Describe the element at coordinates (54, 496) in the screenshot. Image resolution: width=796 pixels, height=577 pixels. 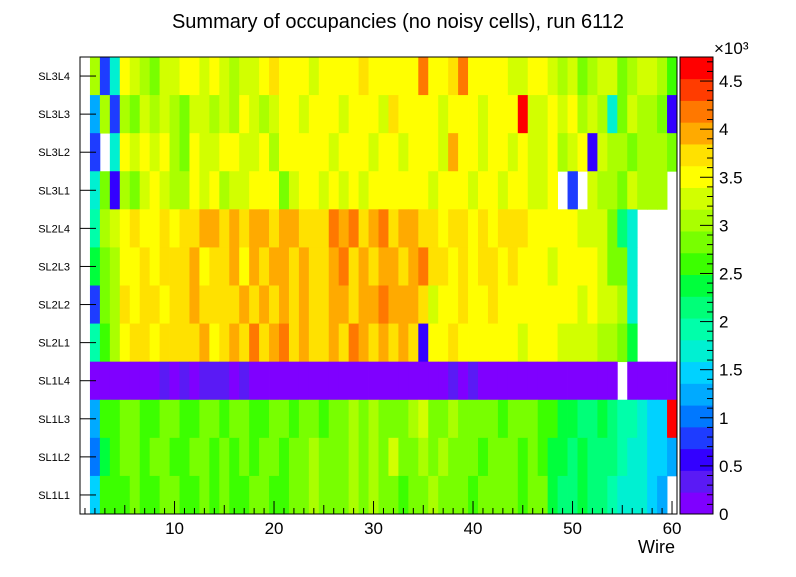
I see `y-row-label: SL1L1` at that location.